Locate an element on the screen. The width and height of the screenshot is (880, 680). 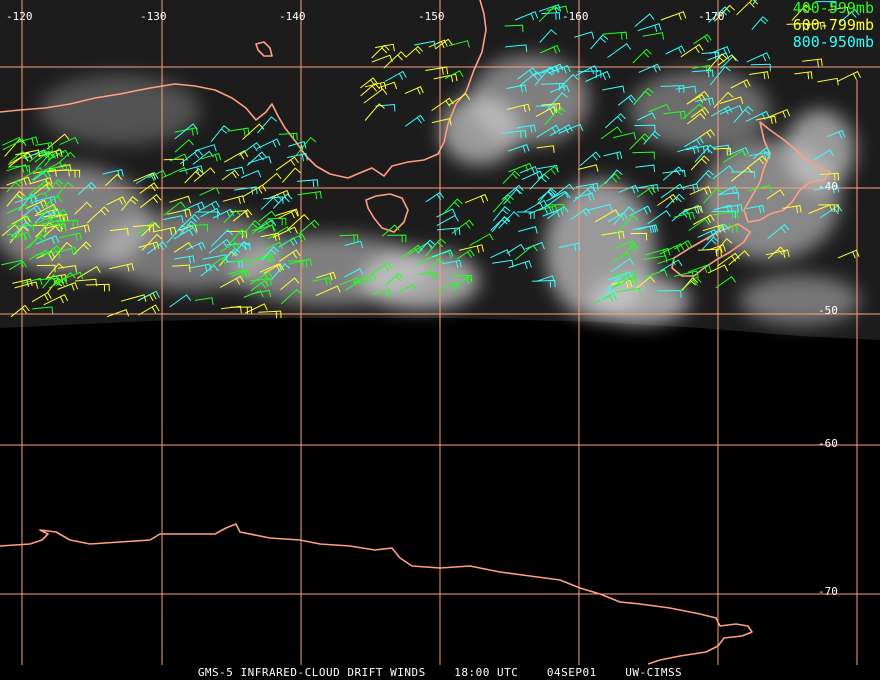
legend-400-599: 400-599mb is located at coordinates (833, 8).